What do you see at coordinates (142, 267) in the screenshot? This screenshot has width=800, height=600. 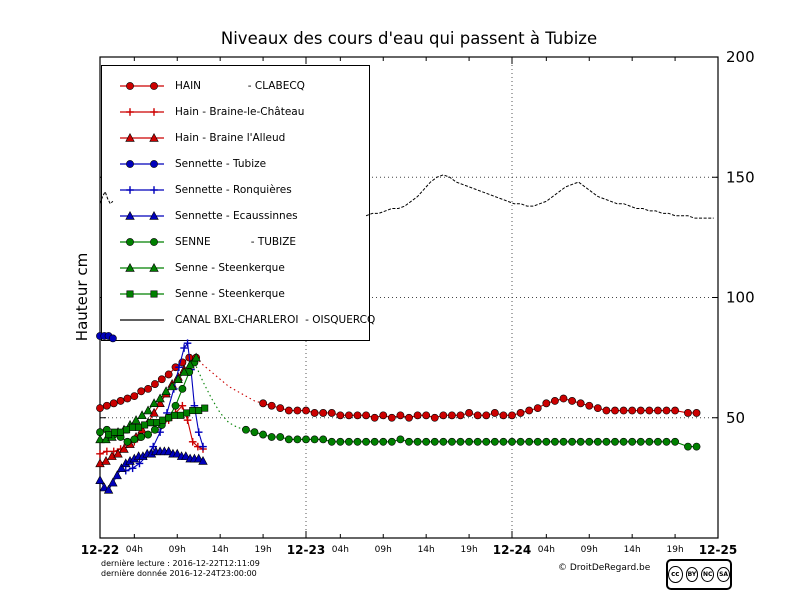 I see `legend-marker-triangle-green-icon` at bounding box center [142, 267].